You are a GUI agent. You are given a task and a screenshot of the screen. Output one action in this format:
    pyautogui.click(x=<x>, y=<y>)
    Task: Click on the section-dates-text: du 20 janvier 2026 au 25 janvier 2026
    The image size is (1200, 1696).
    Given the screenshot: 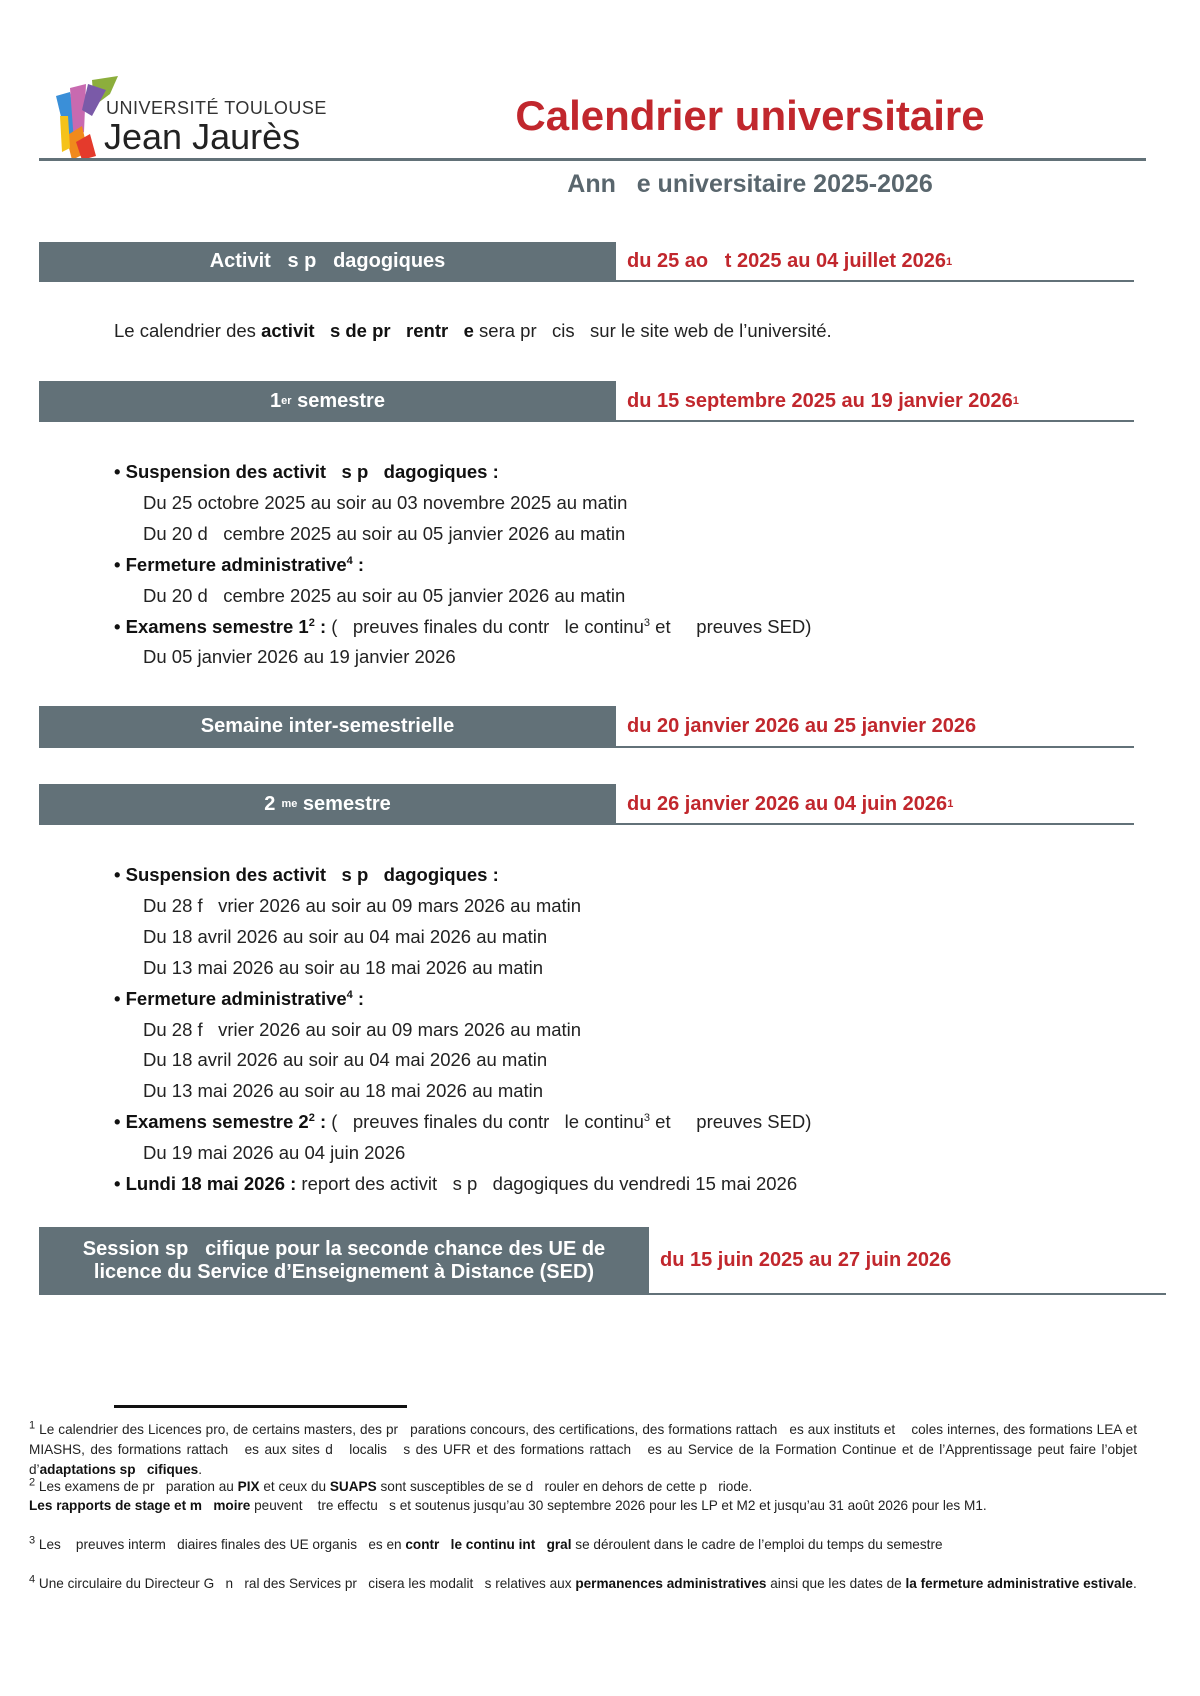 What is the action you would take?
    pyautogui.click(x=802, y=726)
    